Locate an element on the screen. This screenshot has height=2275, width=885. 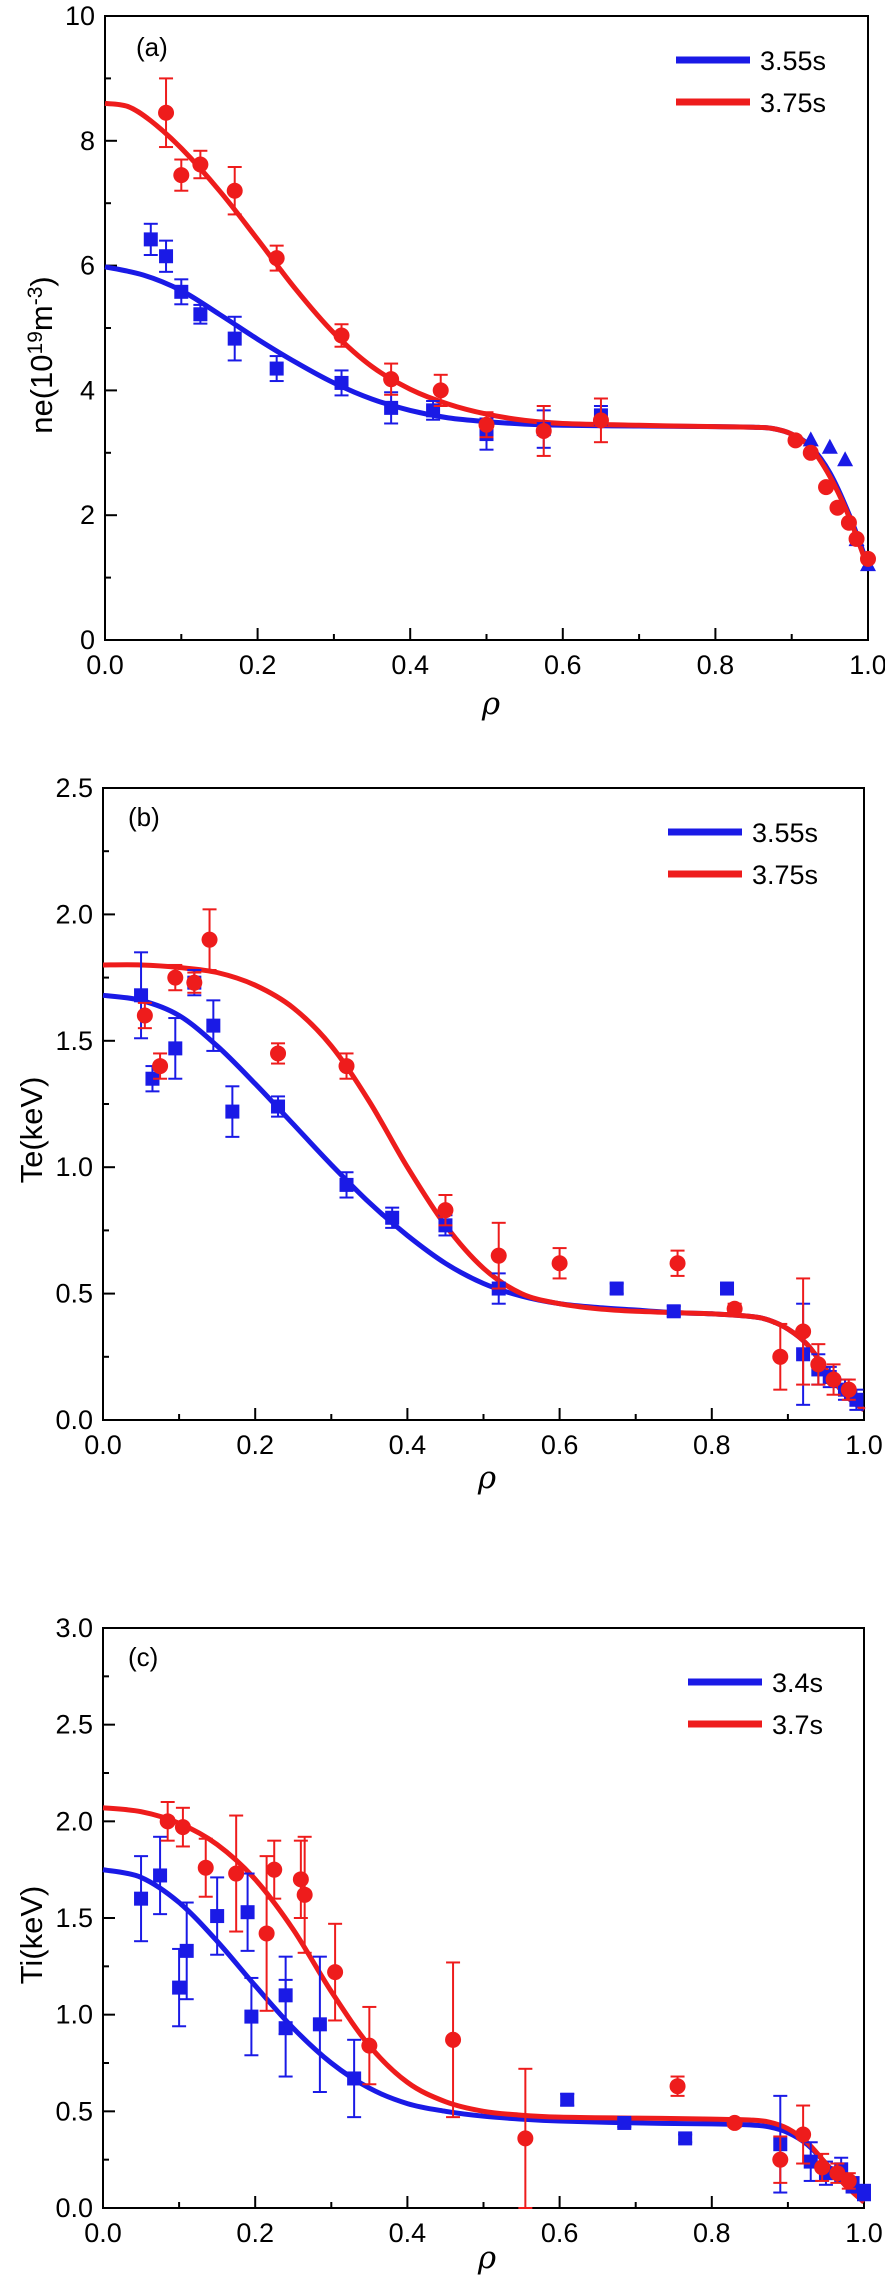
panel-b-ytick-label: 1.5 is located at coordinates (74, 1041).